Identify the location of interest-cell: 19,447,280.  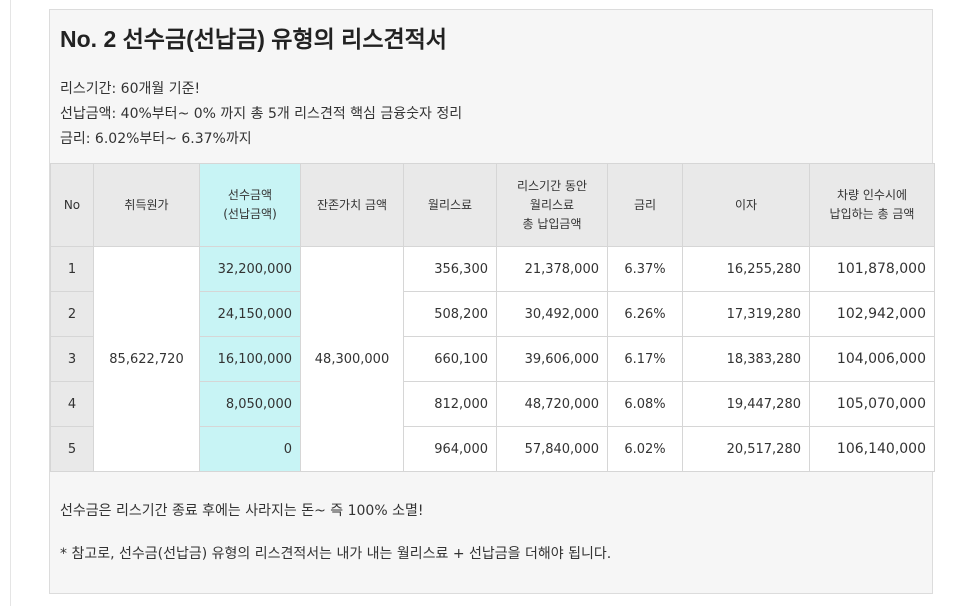
(746, 404).